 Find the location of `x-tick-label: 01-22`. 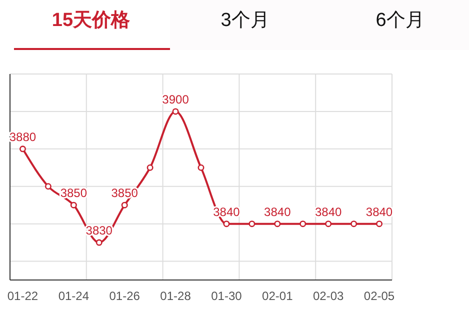

x-tick-label: 01-22 is located at coordinates (22, 296).